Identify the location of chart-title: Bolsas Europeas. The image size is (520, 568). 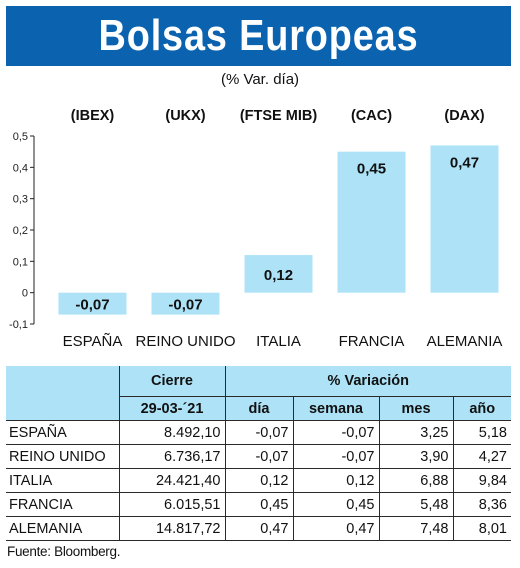
(258, 35).